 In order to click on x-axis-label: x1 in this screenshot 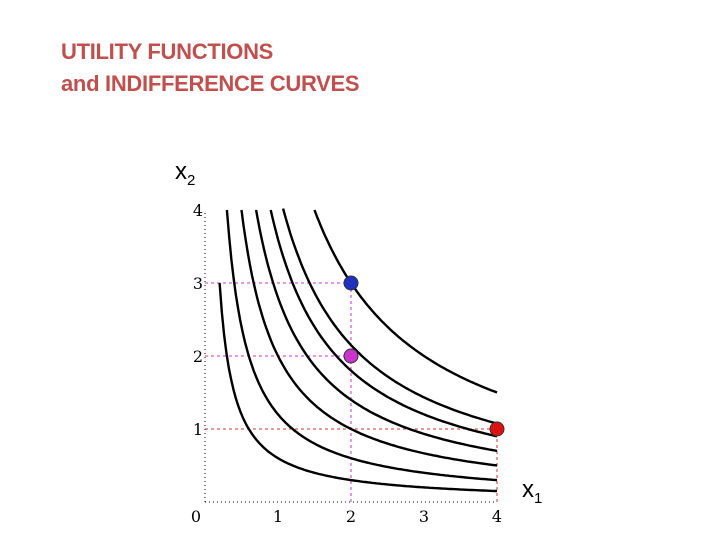, I will do `click(532, 491)`.